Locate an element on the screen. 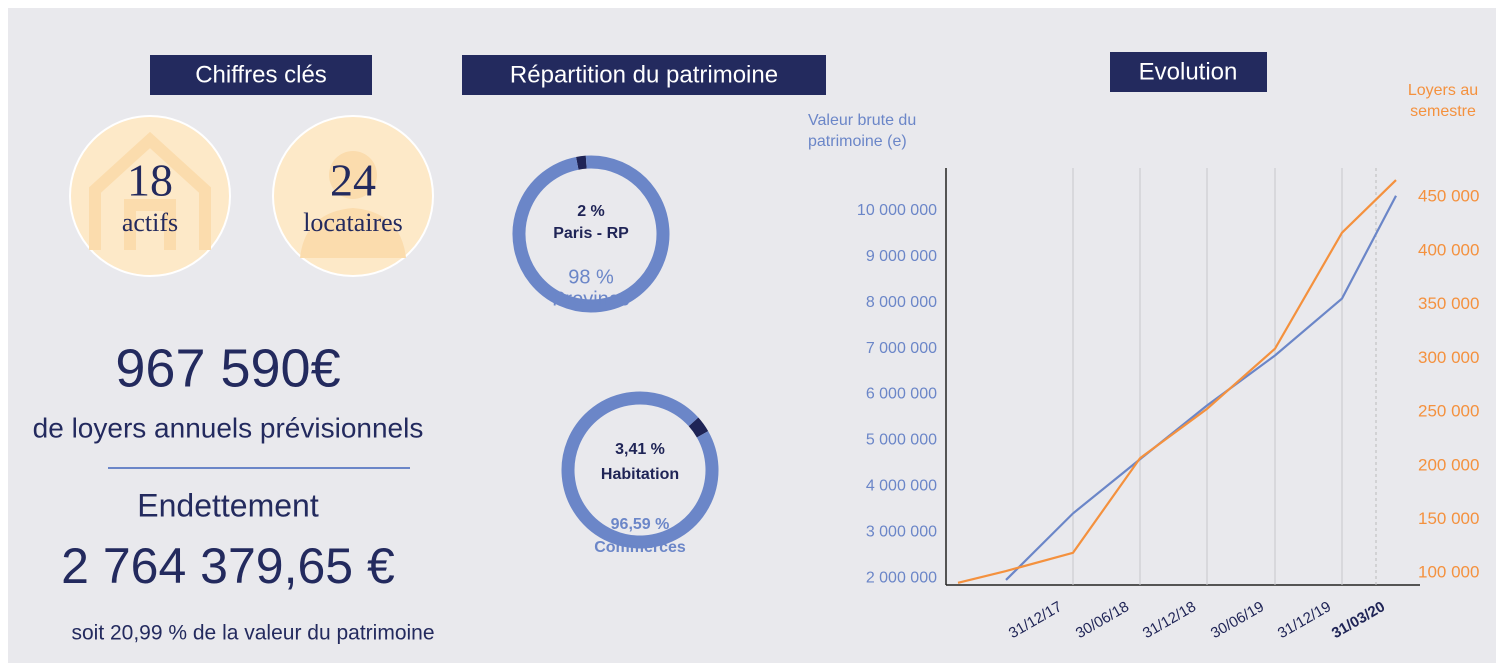  asset-count: 18 is located at coordinates (150, 180).